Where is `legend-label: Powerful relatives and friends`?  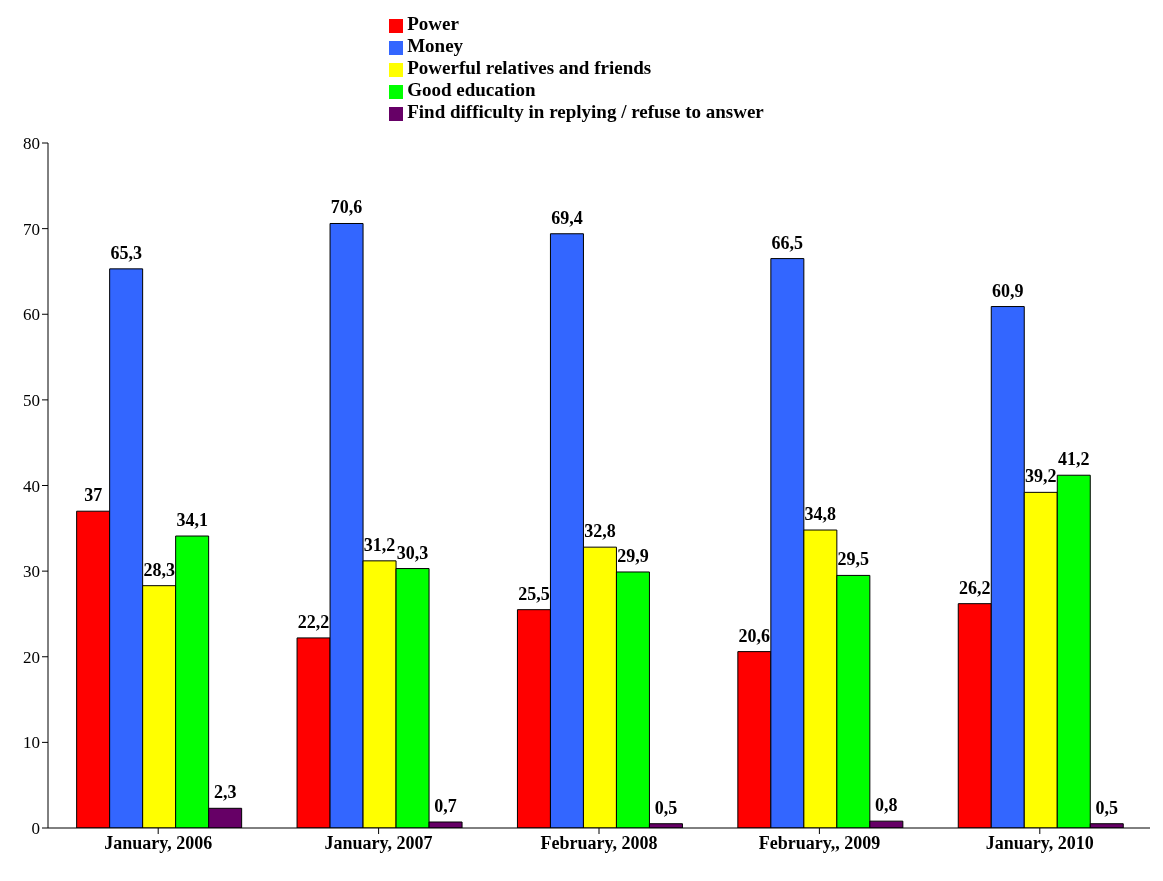 legend-label: Powerful relatives and friends is located at coordinates (529, 67).